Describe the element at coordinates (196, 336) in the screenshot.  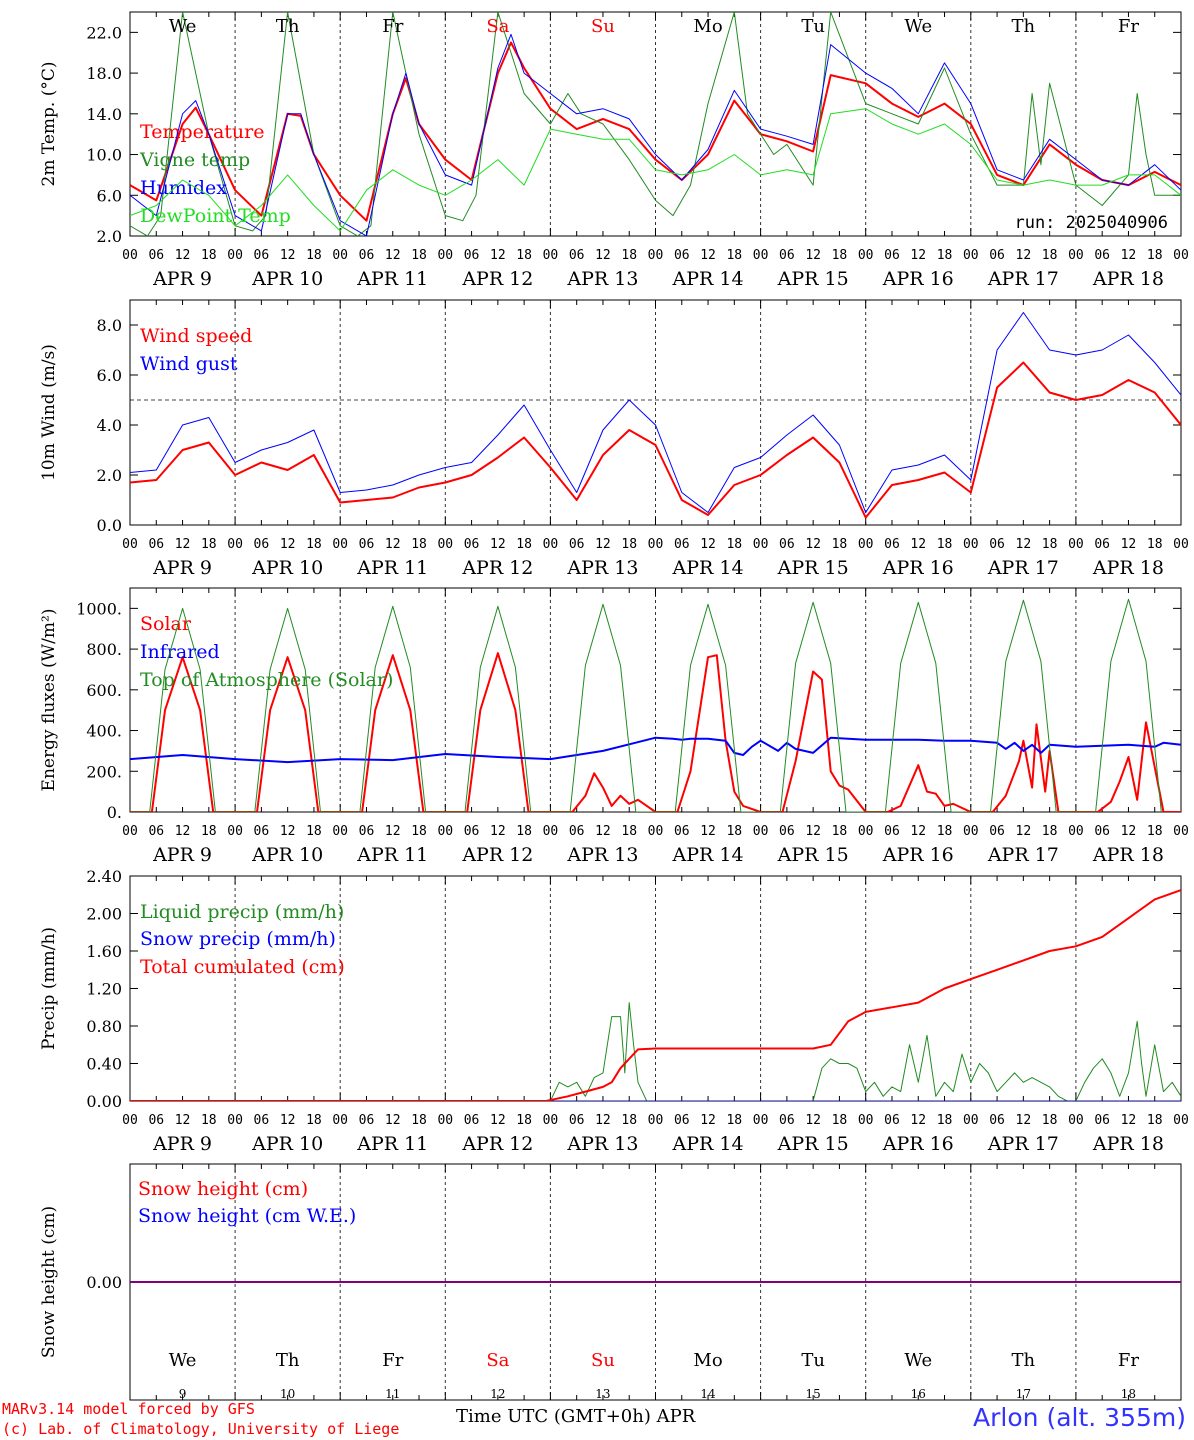
I see `legend-entry: Wind speed` at that location.